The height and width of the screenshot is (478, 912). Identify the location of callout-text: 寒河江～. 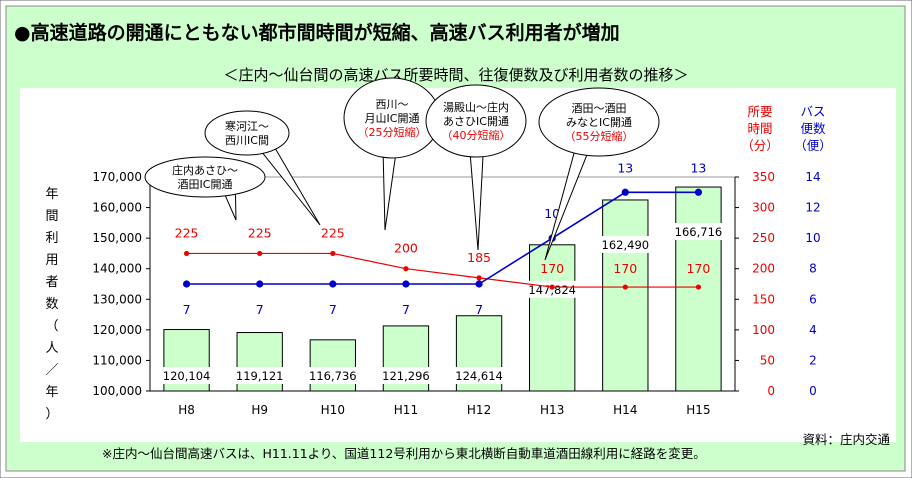
(247, 126).